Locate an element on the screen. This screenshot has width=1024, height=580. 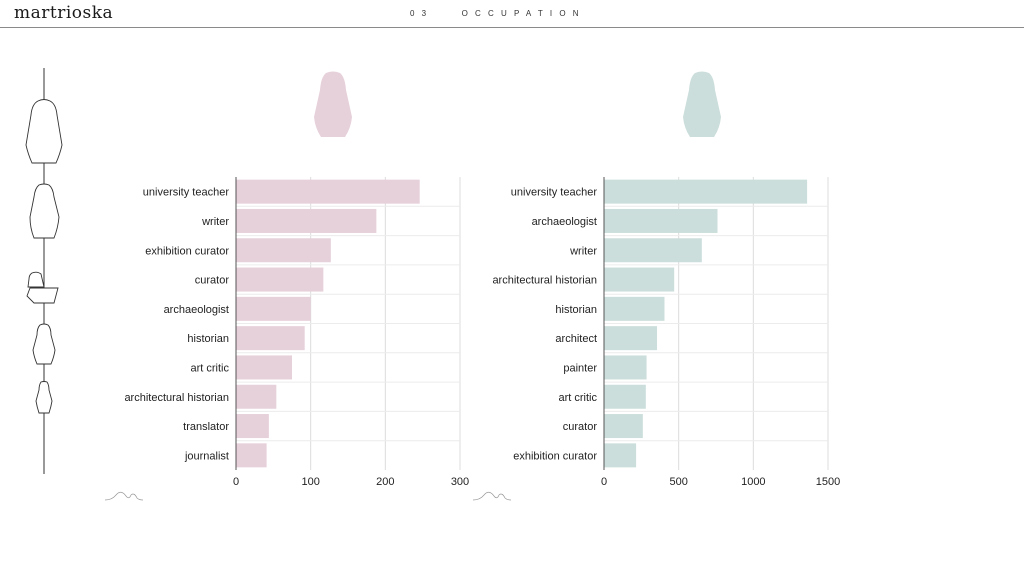
wave-left-icon is located at coordinates (124, 496).